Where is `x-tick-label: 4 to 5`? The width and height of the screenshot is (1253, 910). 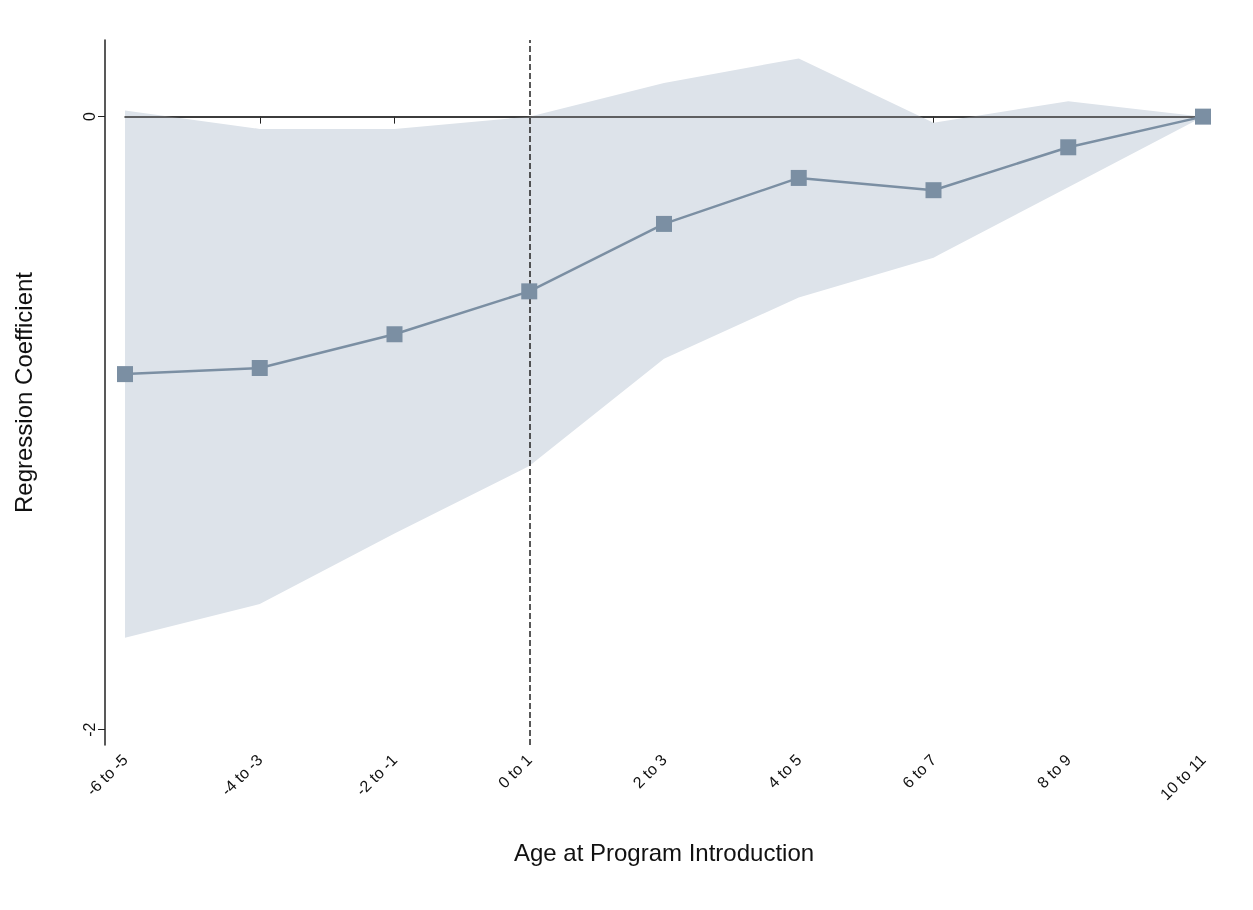 x-tick-label: 4 to 5 is located at coordinates (784, 771).